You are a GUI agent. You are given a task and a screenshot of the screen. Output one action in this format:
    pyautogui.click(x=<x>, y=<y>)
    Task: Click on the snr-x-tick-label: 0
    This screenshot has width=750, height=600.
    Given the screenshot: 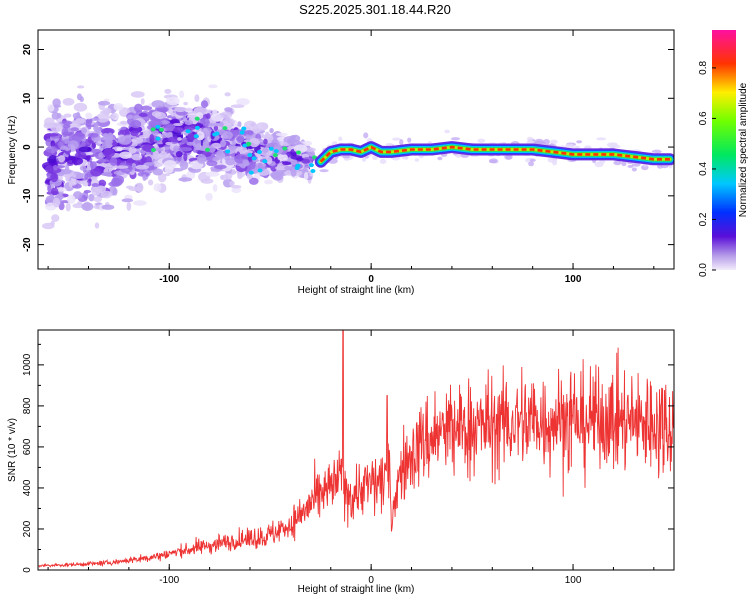 What is the action you would take?
    pyautogui.click(x=371, y=580)
    